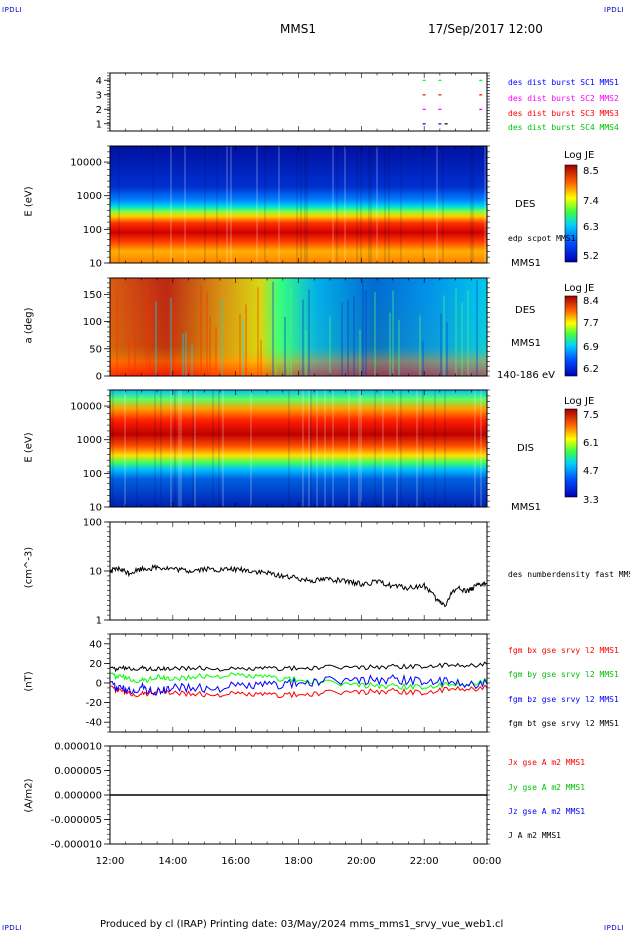  Describe the element at coordinates (86, 163) in the screenshot. I see `y-tick-label: 10000` at that location.